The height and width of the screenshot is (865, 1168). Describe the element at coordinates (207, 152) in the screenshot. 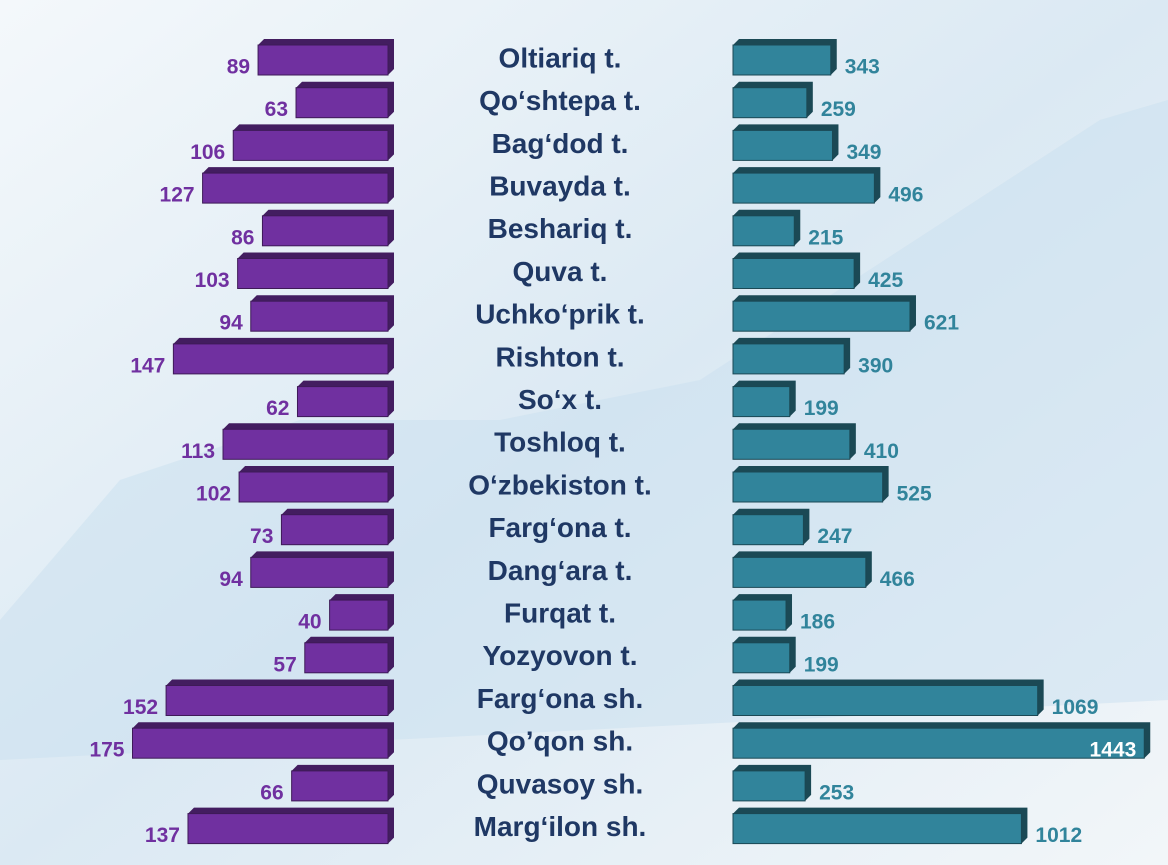

I see `value-label: 106` at that location.